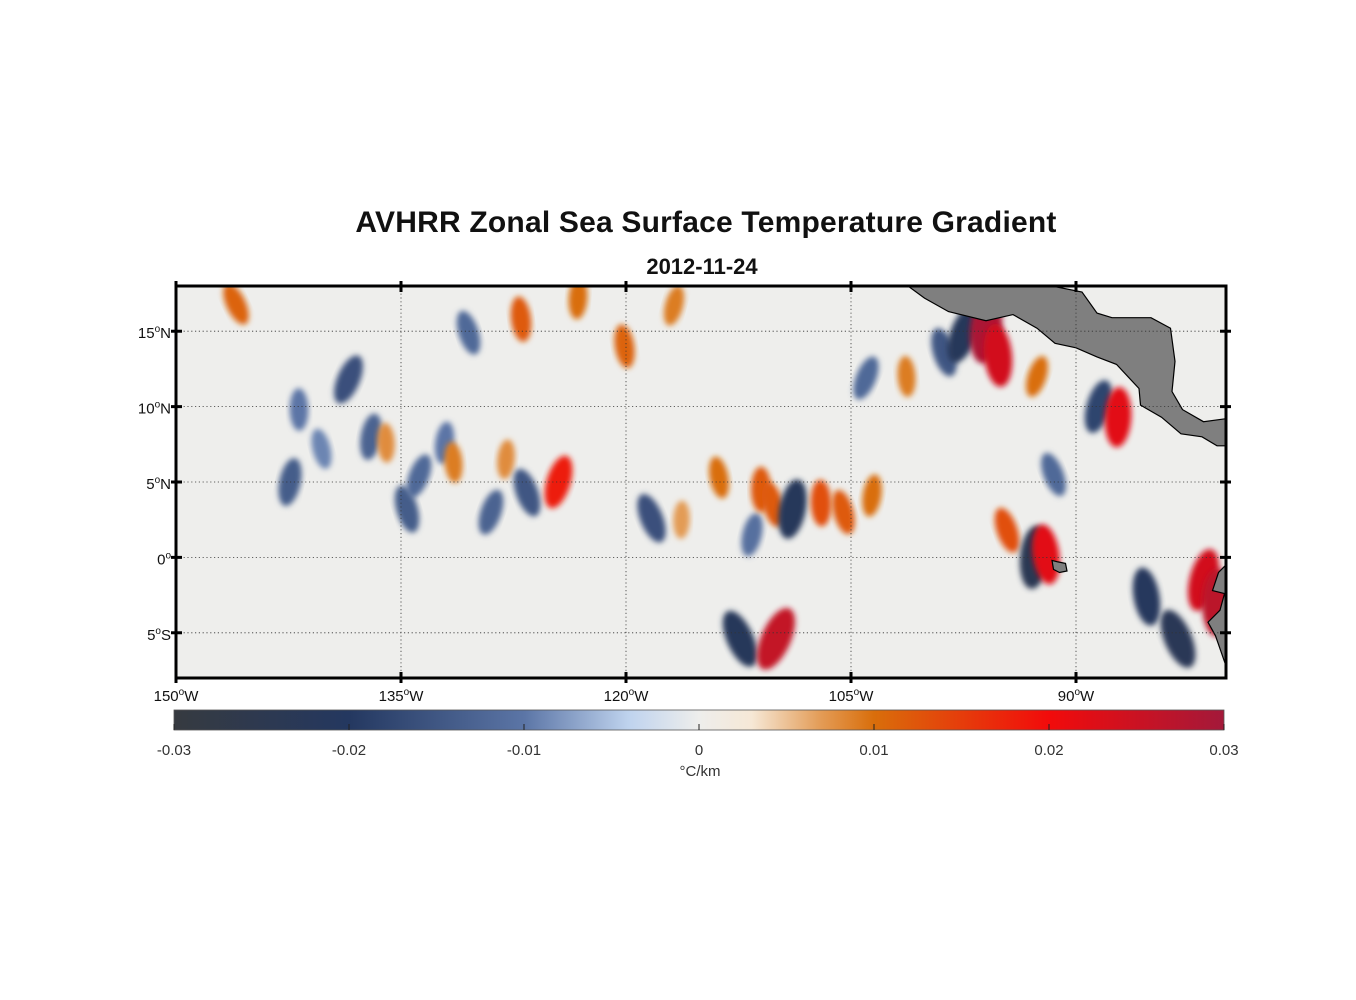 The image size is (1356, 1000). What do you see at coordinates (627, 696) in the screenshot?
I see `lon-tick-label: 120oW` at bounding box center [627, 696].